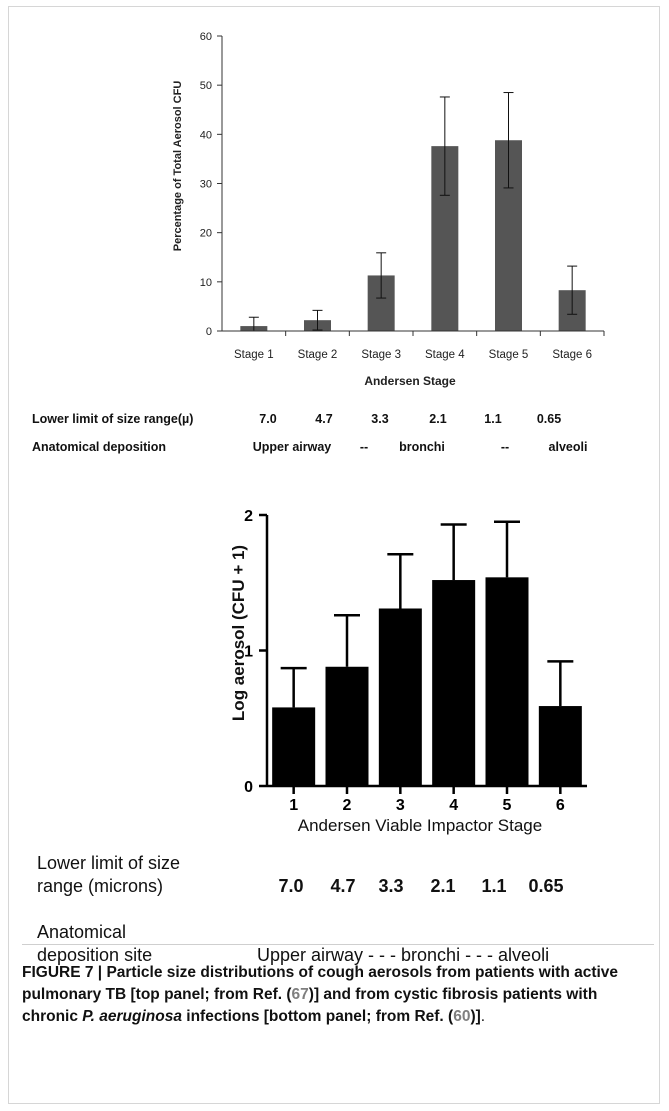 This screenshot has width=669, height=1111. I want to click on top-y-tick-label: 20, so click(206, 234).